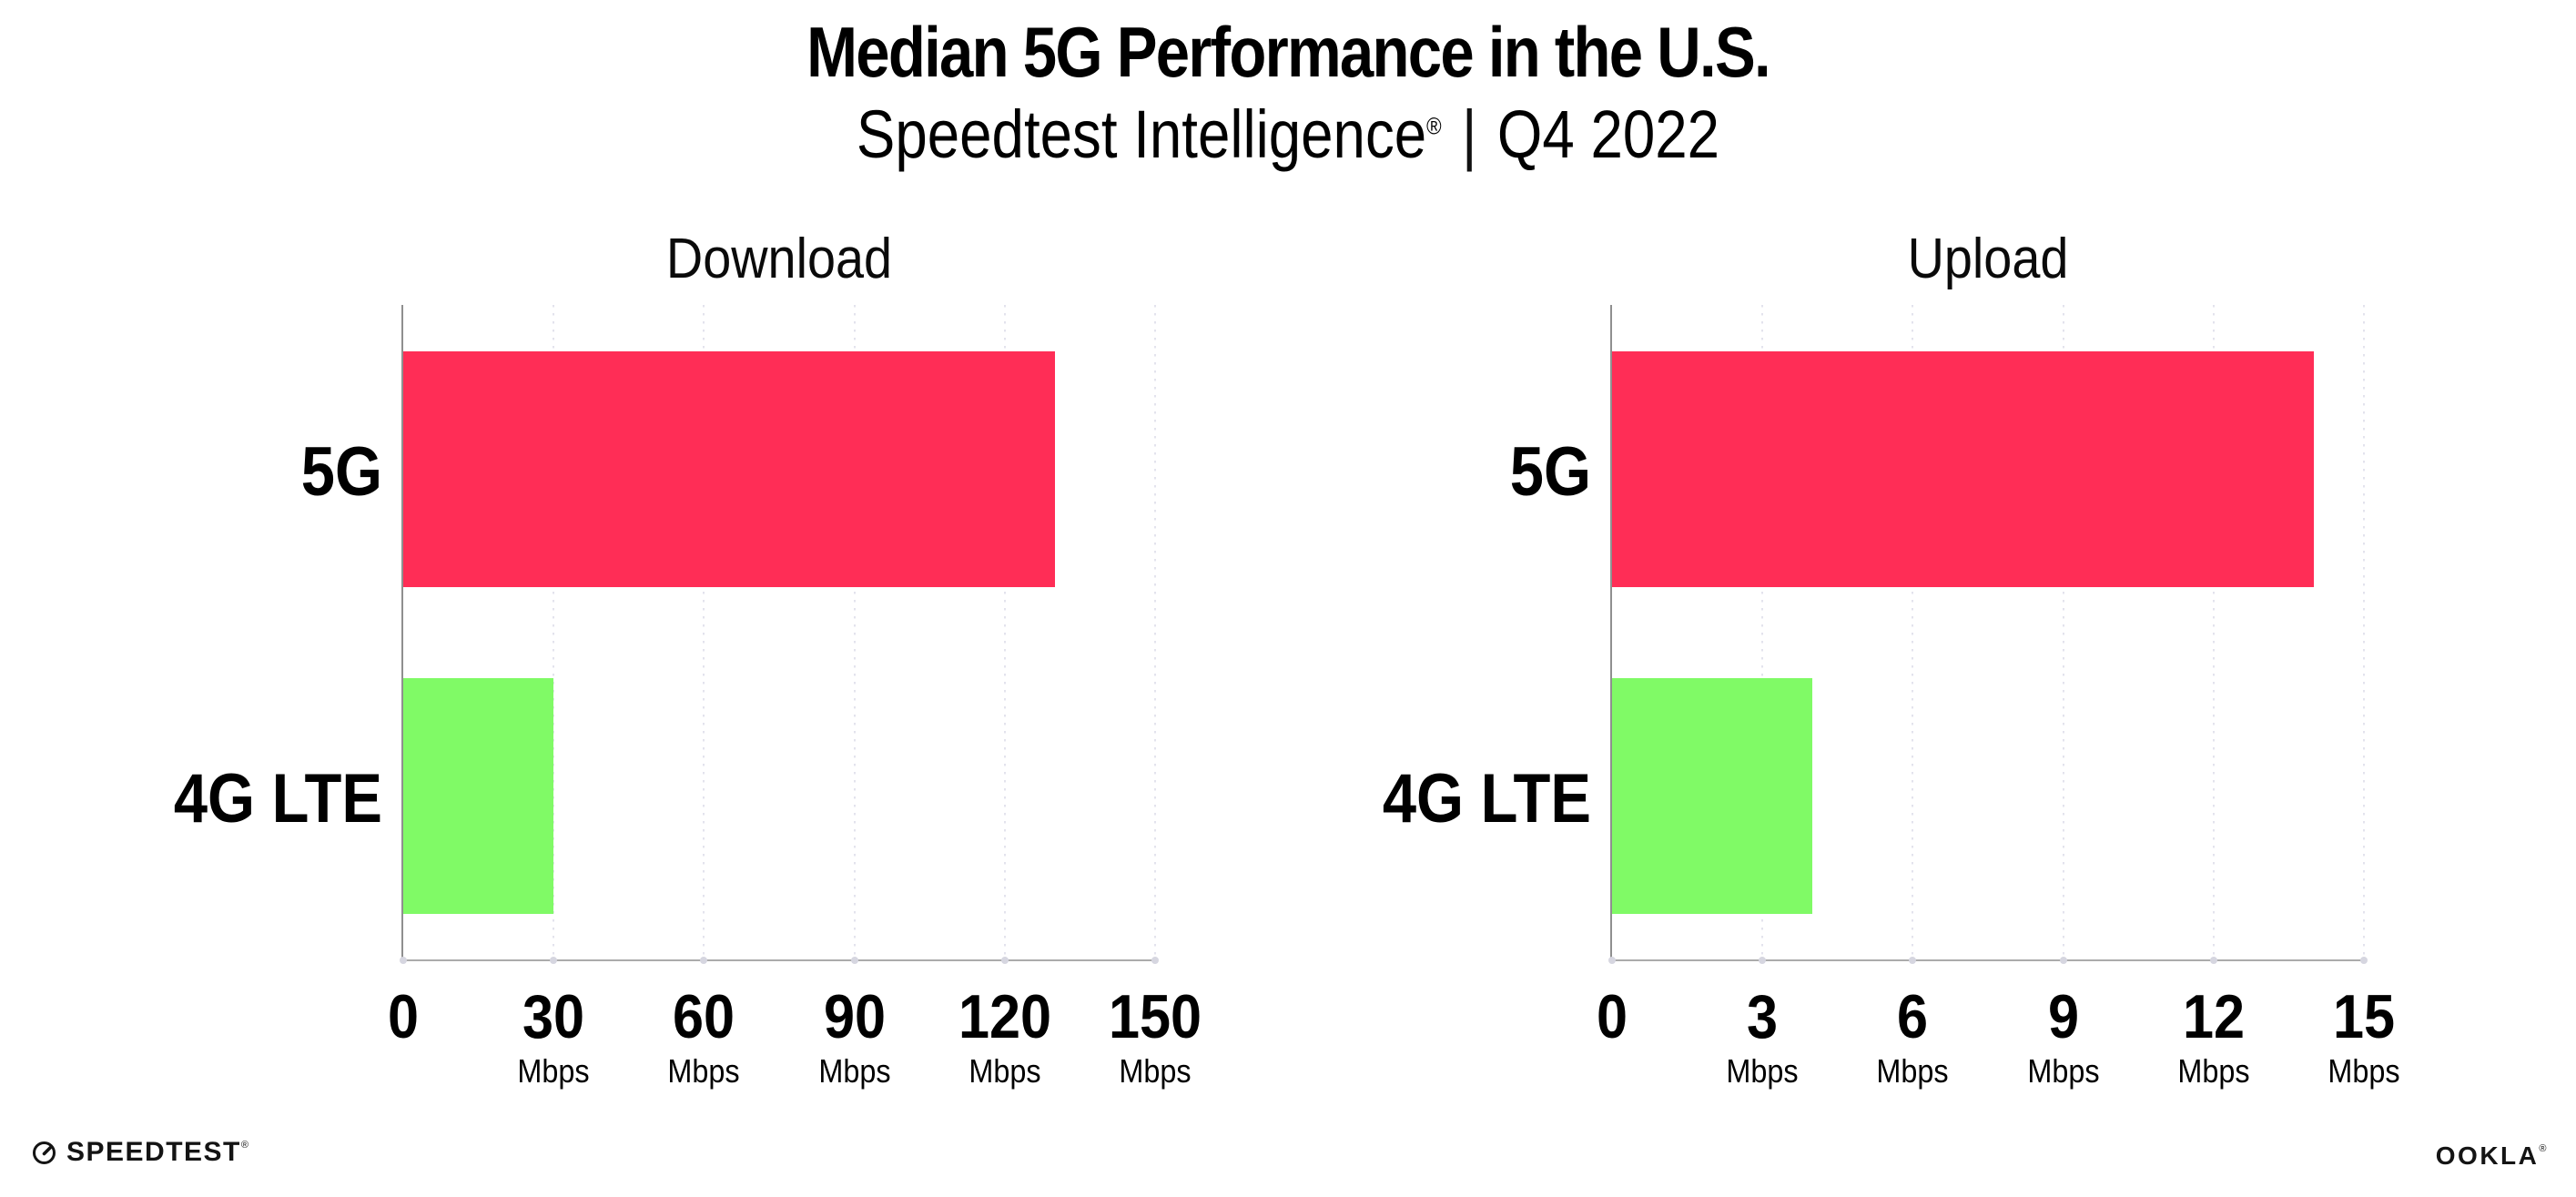 The height and width of the screenshot is (1197, 2576). I want to click on x-tick-label: 3 Mbps, so click(1762, 1037).